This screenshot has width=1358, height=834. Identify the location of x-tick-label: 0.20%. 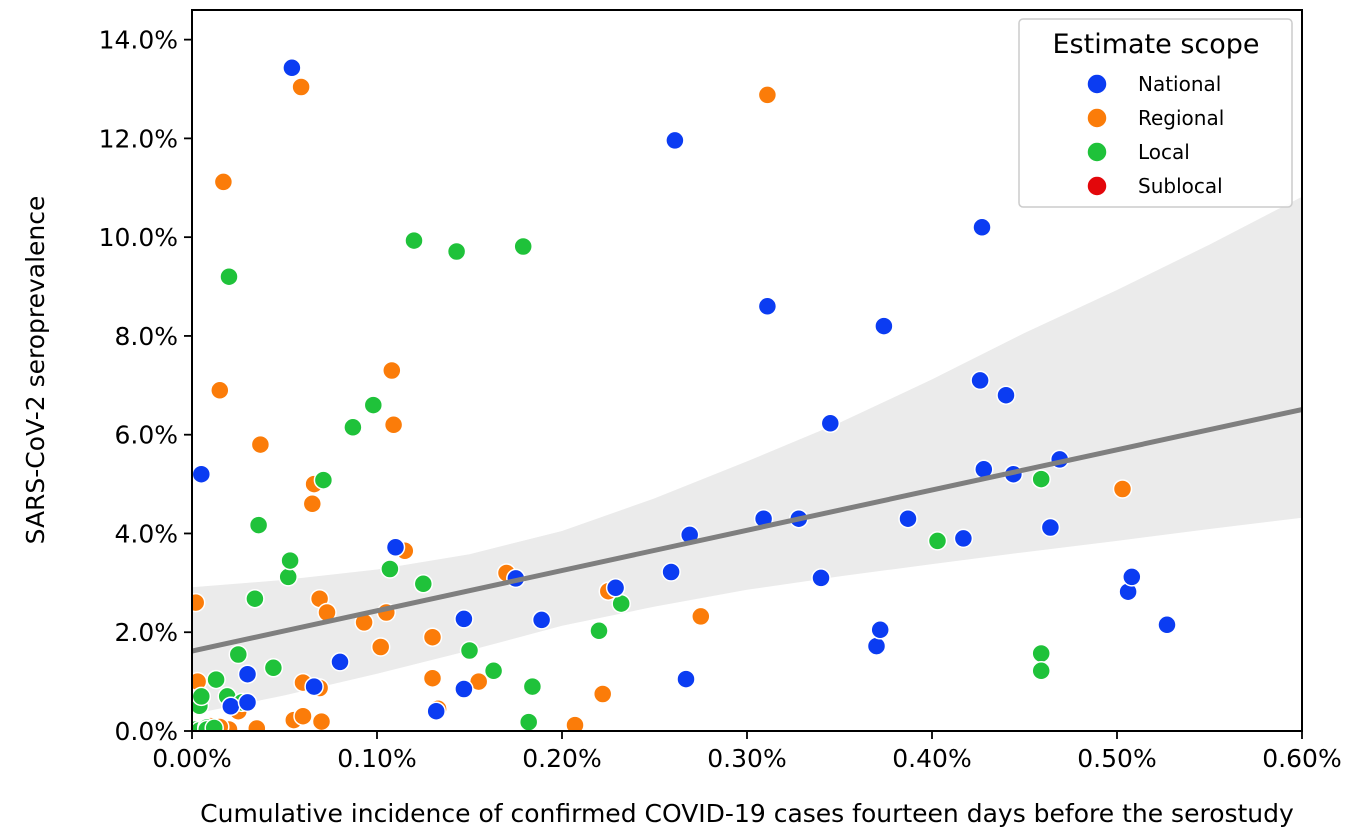
(561, 758).